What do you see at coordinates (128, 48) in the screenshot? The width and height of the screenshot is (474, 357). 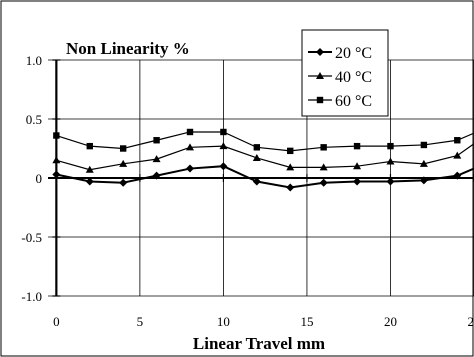 I see `chart-title: Non Linearity %` at bounding box center [128, 48].